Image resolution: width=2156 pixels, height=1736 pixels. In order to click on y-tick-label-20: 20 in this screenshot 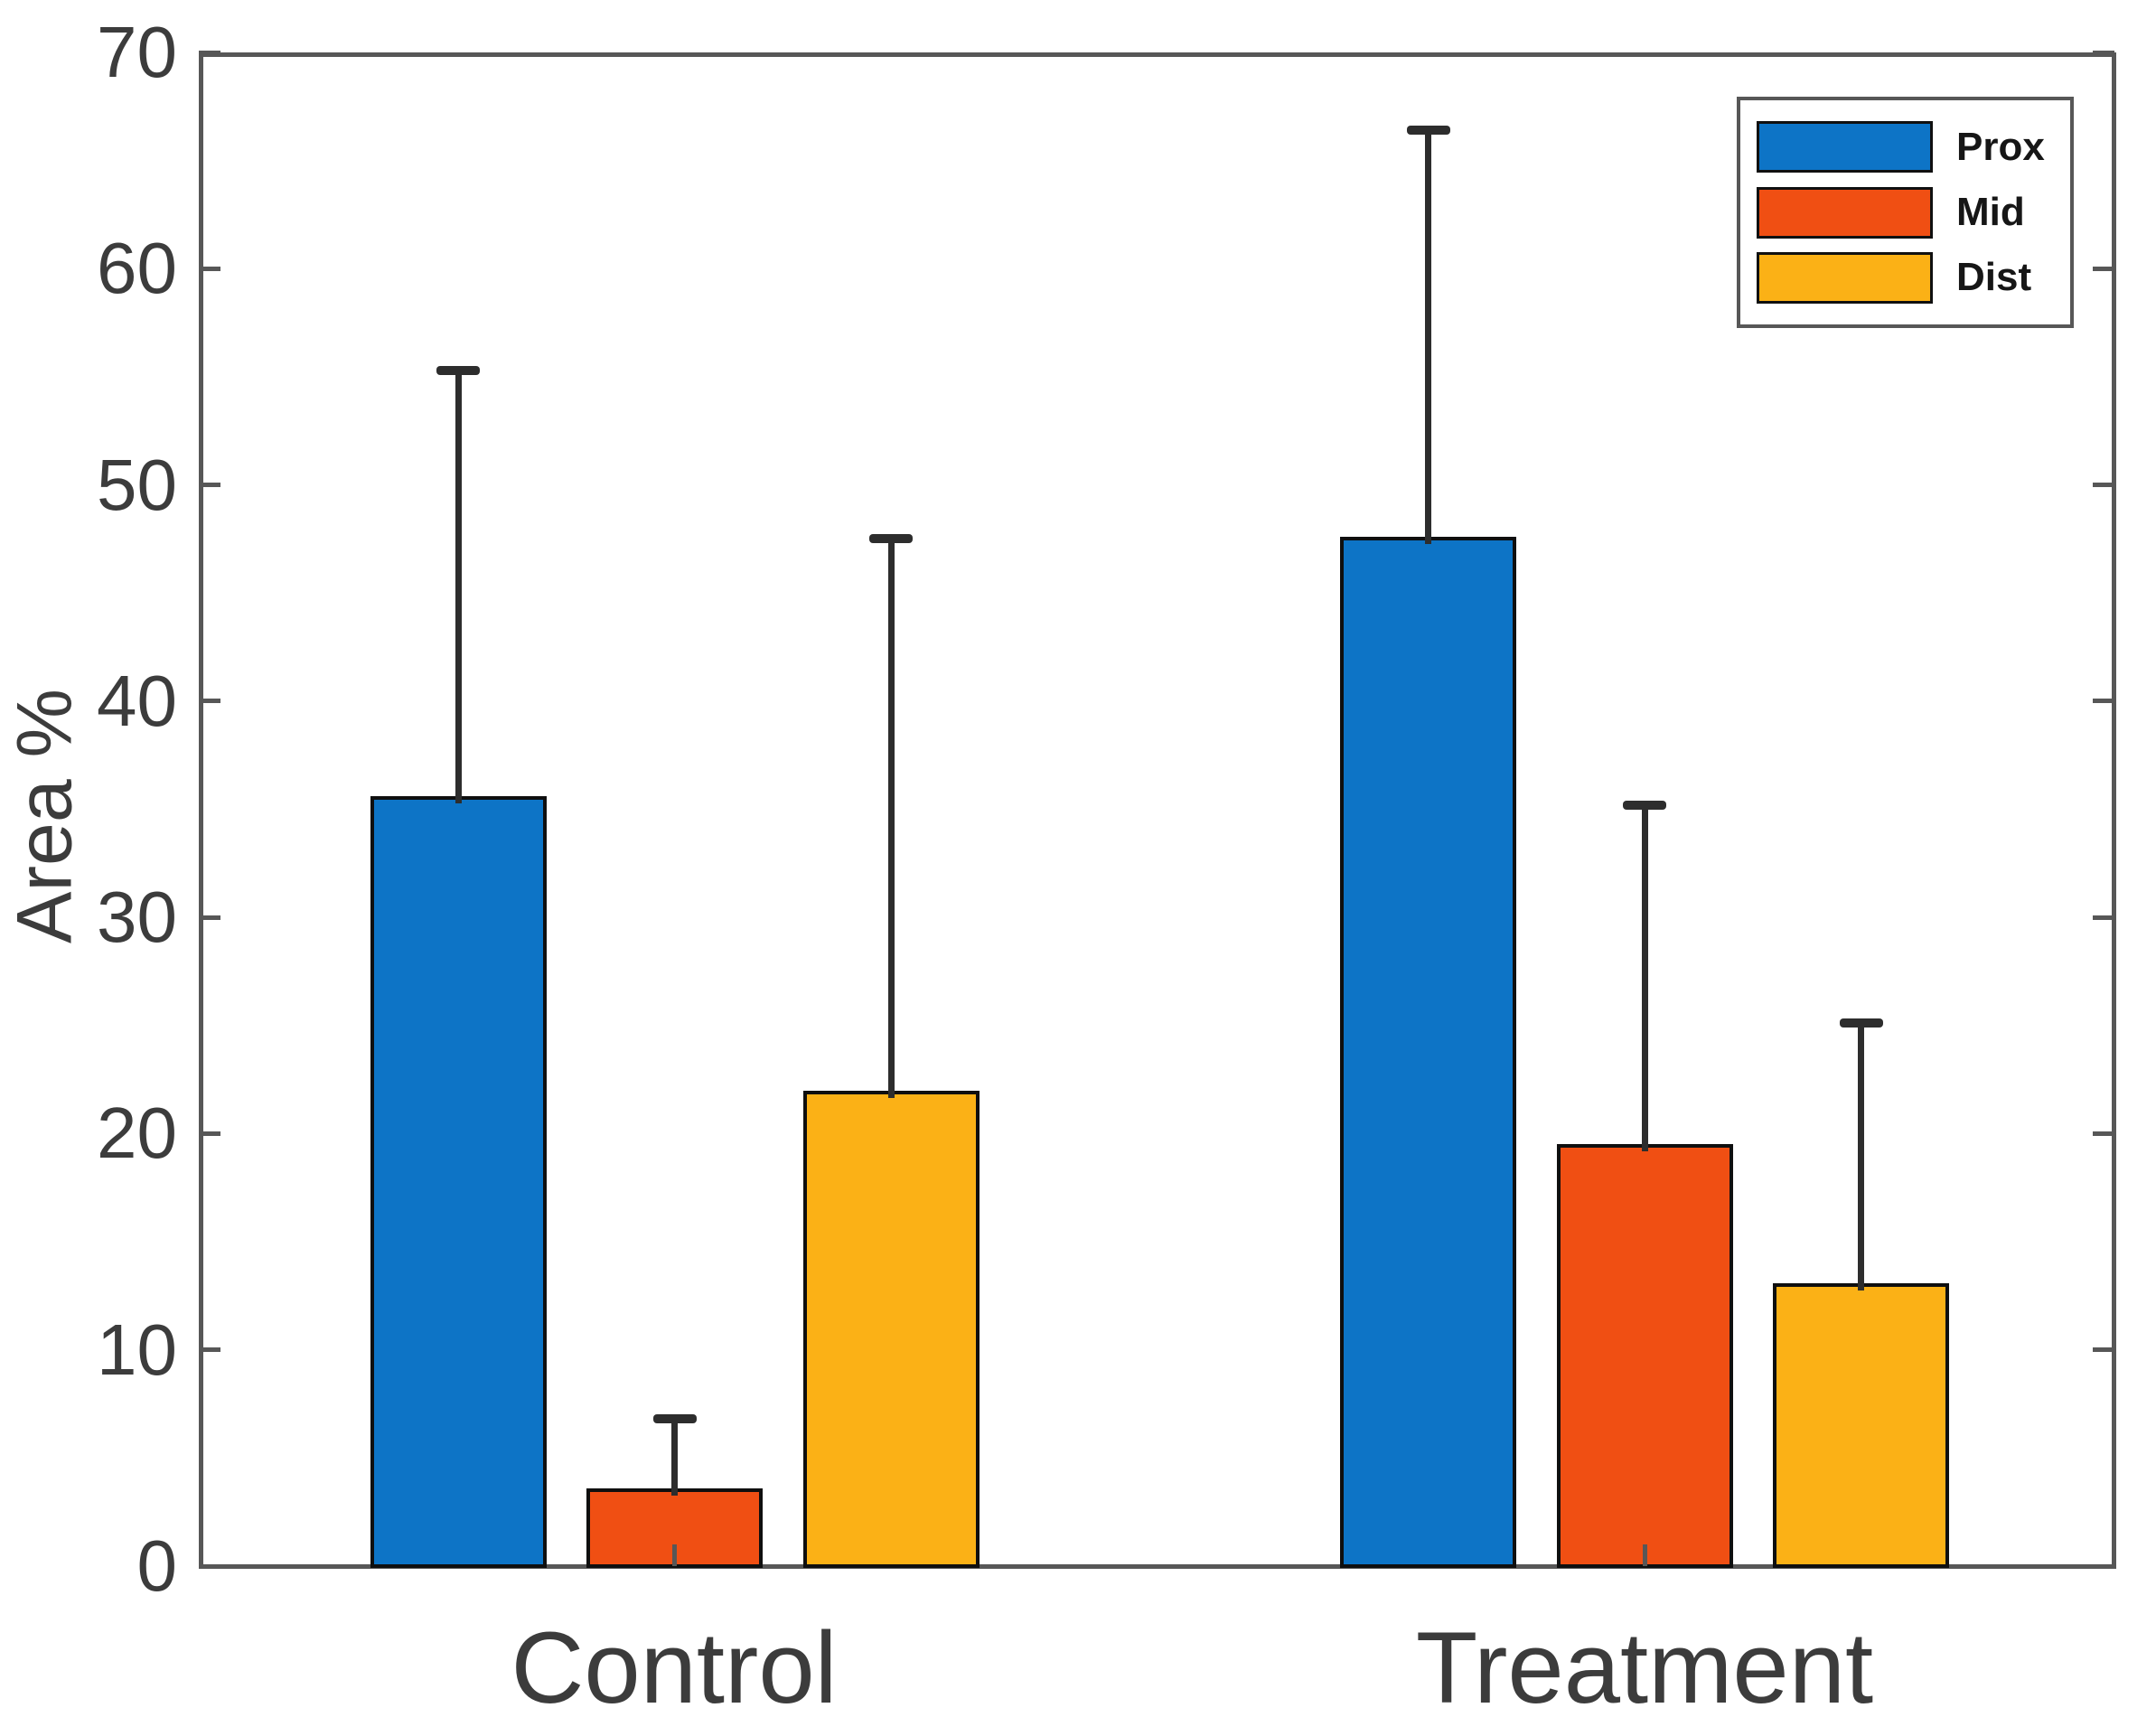, I will do `click(137, 1134)`.